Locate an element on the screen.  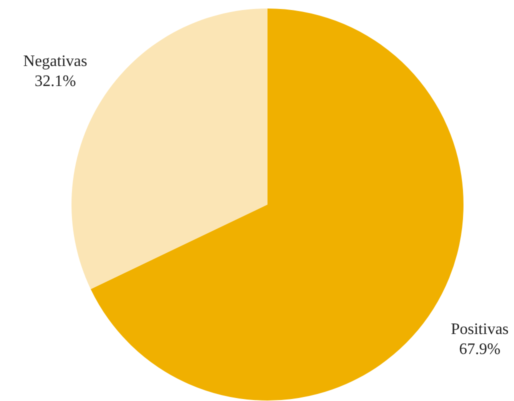
slice-label: Negativas is located at coordinates (55, 61).